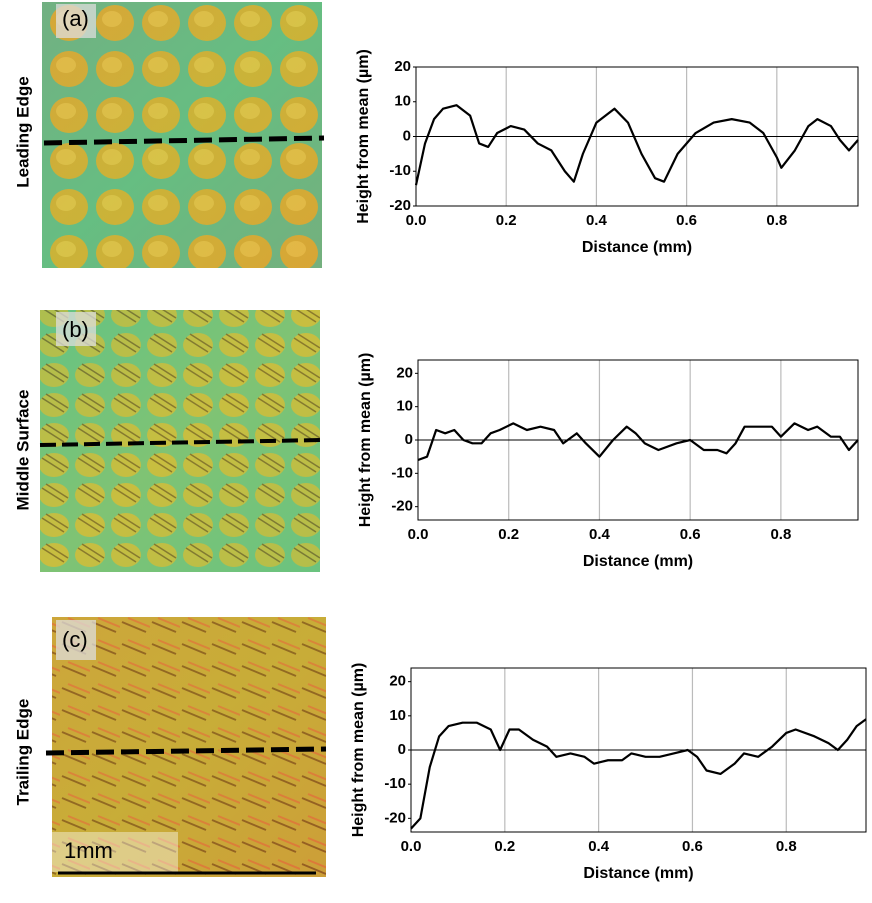  What do you see at coordinates (75, 18) in the screenshot?
I see `panel-label: (a)` at bounding box center [75, 18].